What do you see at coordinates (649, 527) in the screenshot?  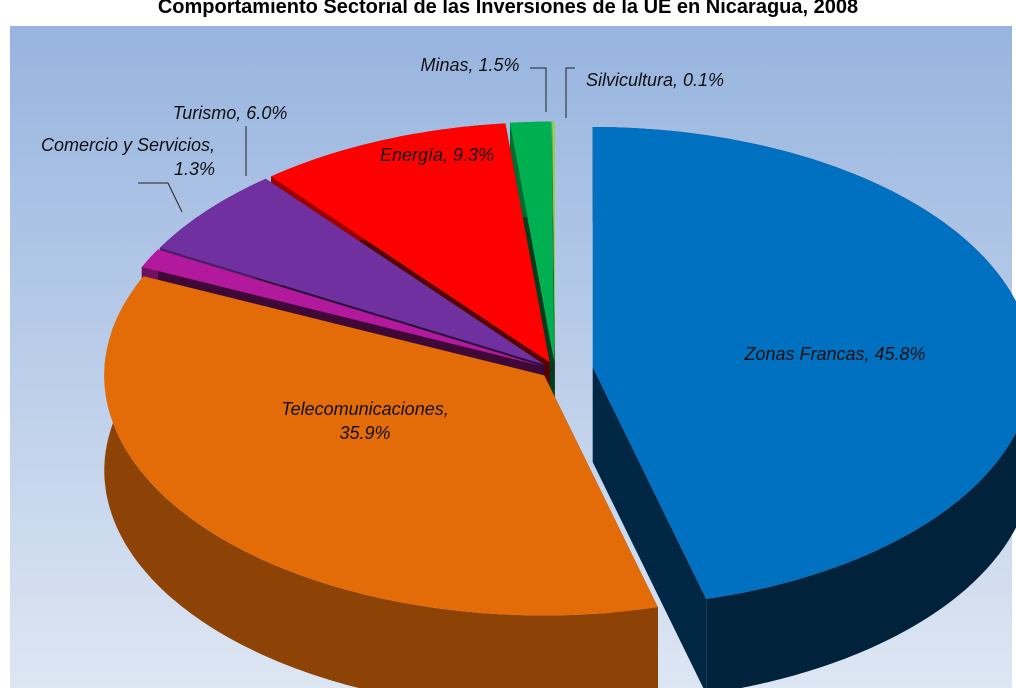 I see `slice-side` at bounding box center [649, 527].